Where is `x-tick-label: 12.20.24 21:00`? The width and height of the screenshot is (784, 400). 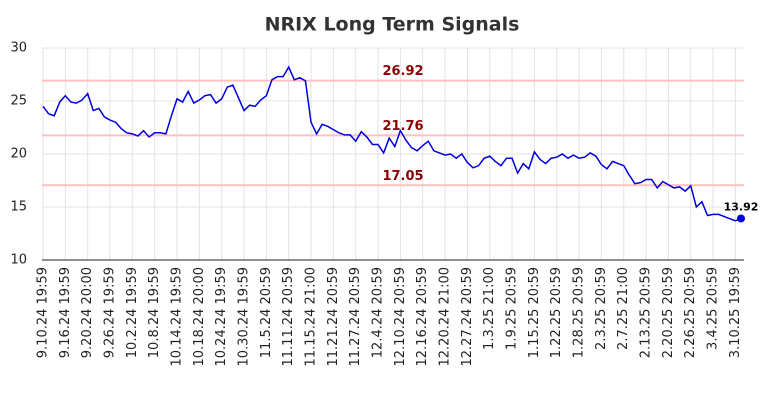 x-tick-label: 12.20.24 21:00 is located at coordinates (445, 317).